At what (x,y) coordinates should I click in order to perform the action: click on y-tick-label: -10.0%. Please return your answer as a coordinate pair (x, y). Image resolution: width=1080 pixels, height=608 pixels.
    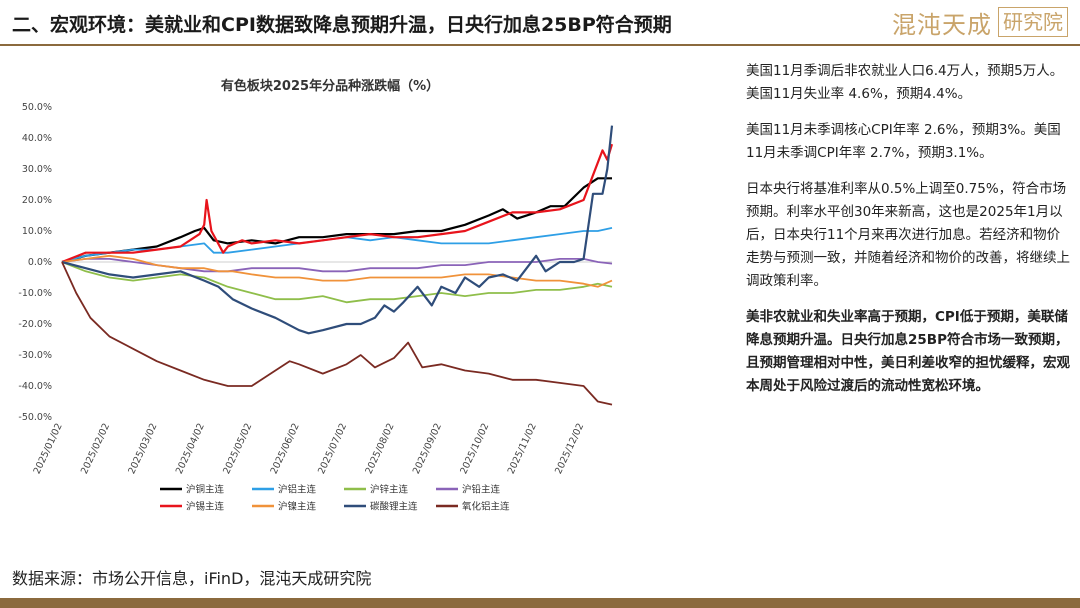
    Looking at the image, I should click on (35, 293).